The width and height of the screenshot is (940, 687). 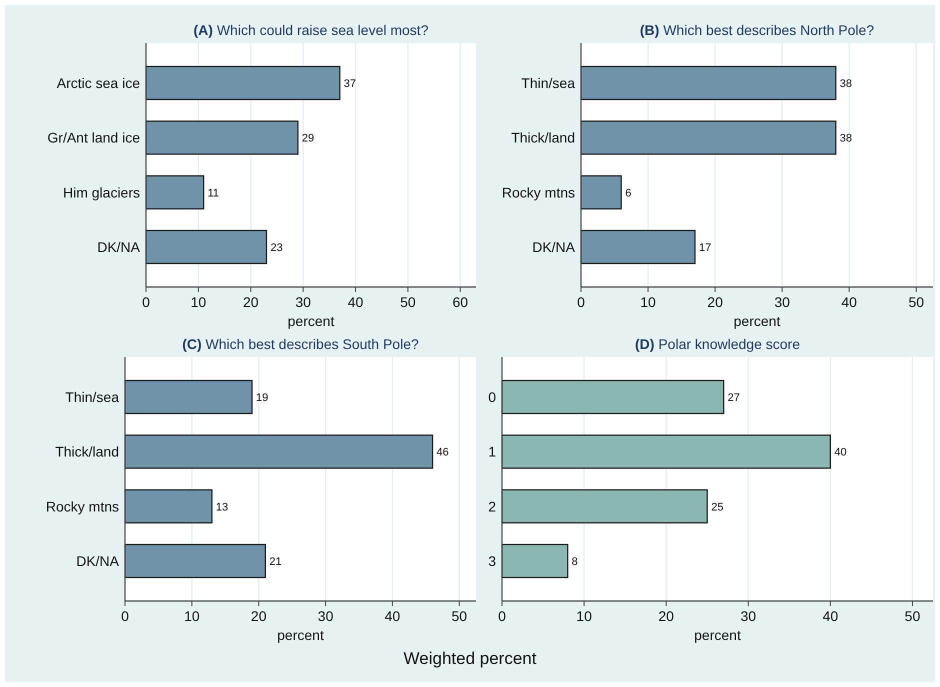 What do you see at coordinates (262, 398) in the screenshot?
I see `data-label: 19` at bounding box center [262, 398].